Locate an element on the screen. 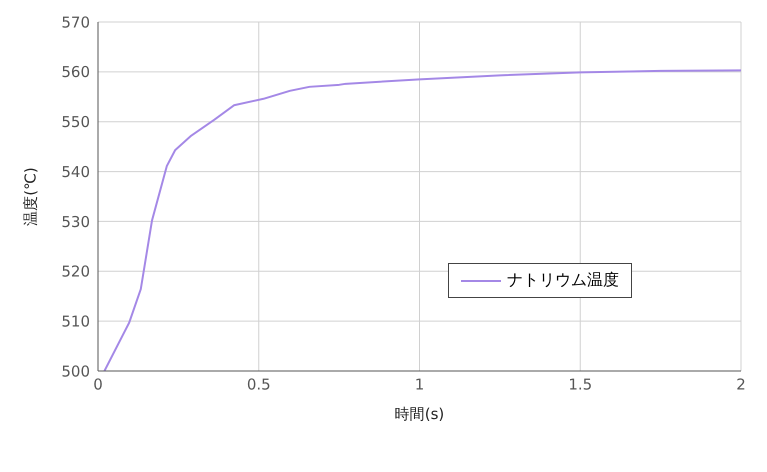 Image resolution: width=767 pixels, height=472 pixels. y-tick-label: 540 is located at coordinates (75, 171).